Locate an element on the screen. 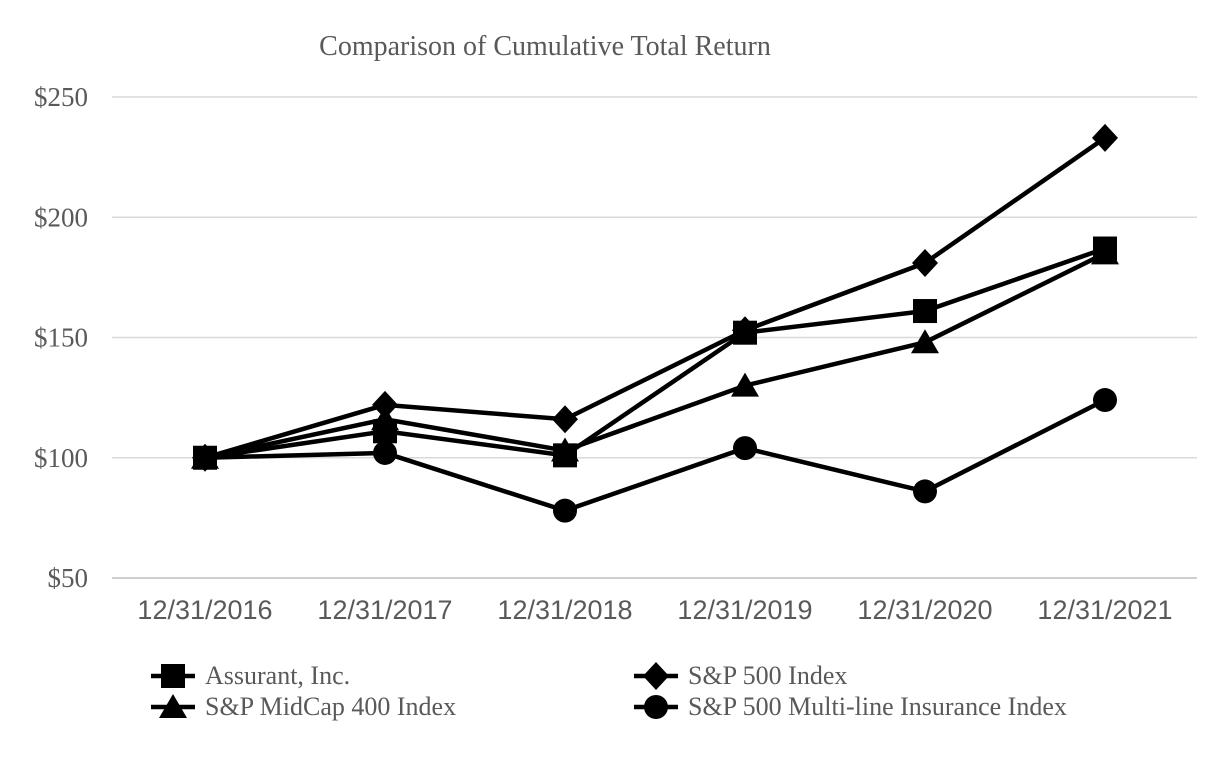  legend-item-assurant-inc: Assurant, Inc. is located at coordinates (391, 676).